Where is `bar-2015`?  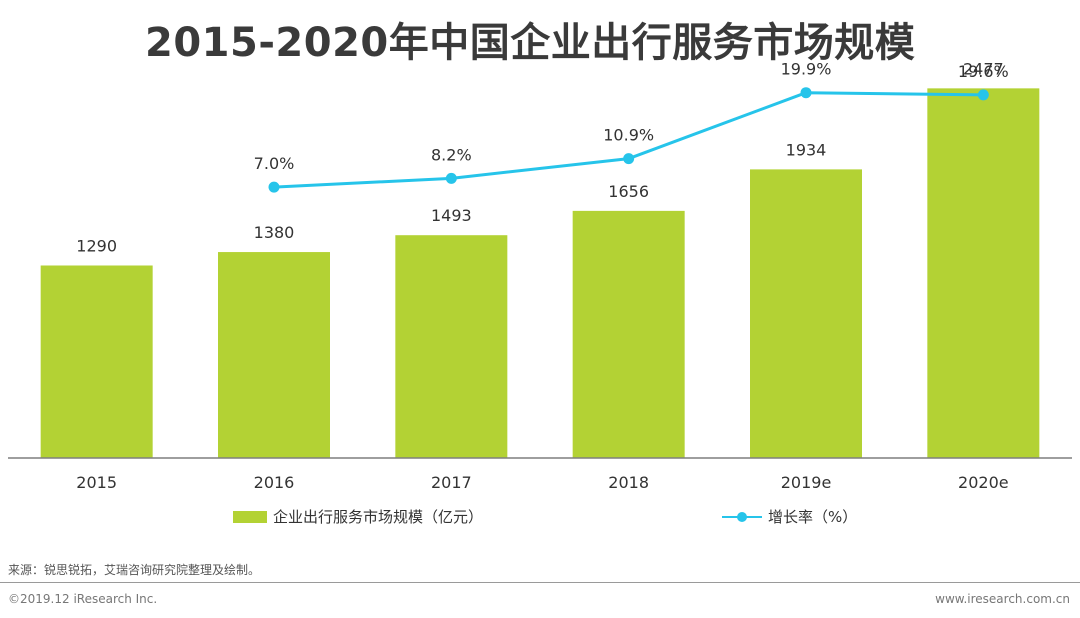
bar-2015 is located at coordinates (96, 361).